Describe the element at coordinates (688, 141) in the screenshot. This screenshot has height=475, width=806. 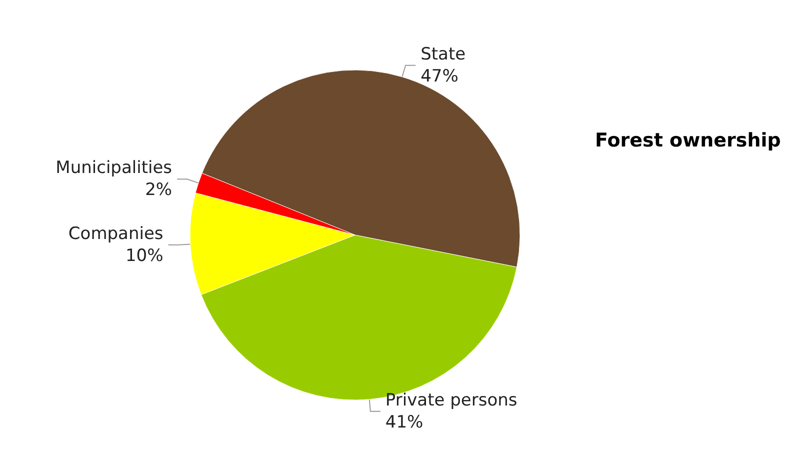
I see `text: Forest ownership` at that location.